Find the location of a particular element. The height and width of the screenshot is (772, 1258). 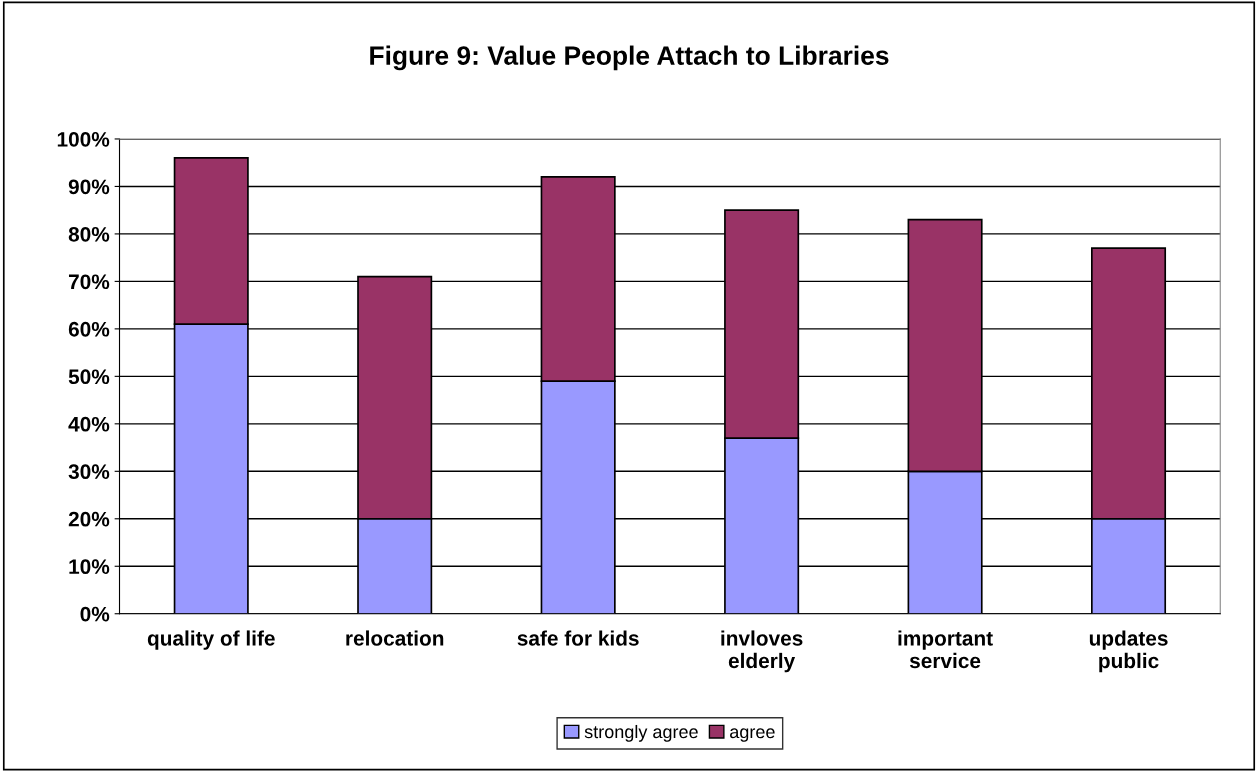

legend-label: agree is located at coordinates (752, 735).